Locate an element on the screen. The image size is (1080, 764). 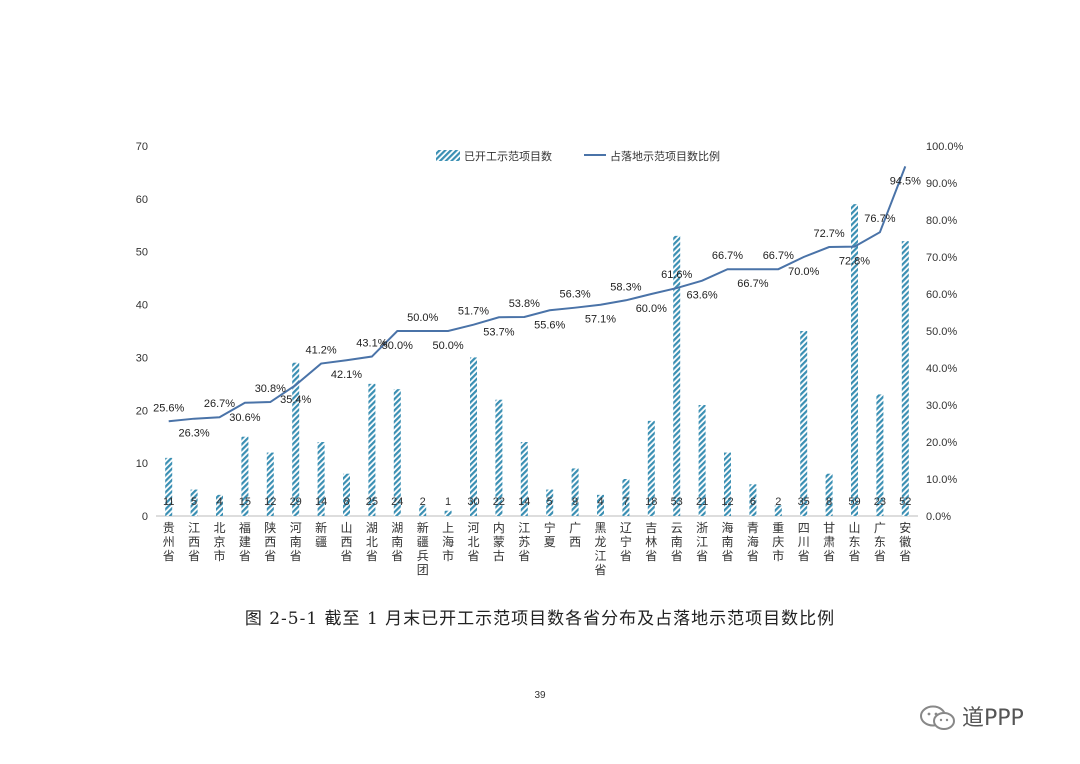
y-right-tick-label: 60.0% is located at coordinates (941, 295).